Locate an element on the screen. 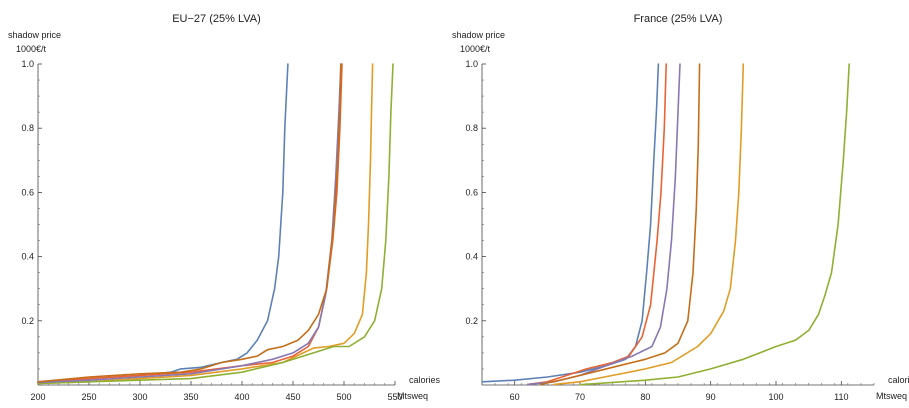 This screenshot has height=408, width=909. x-tick-label: 350 is located at coordinates (190, 397).